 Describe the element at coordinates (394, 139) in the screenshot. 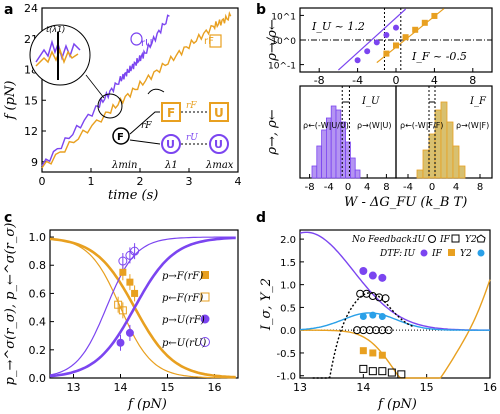

I see `panel-b-bottom-plot: -8 -4 0 4 8 -4 0 4 8` at that location.